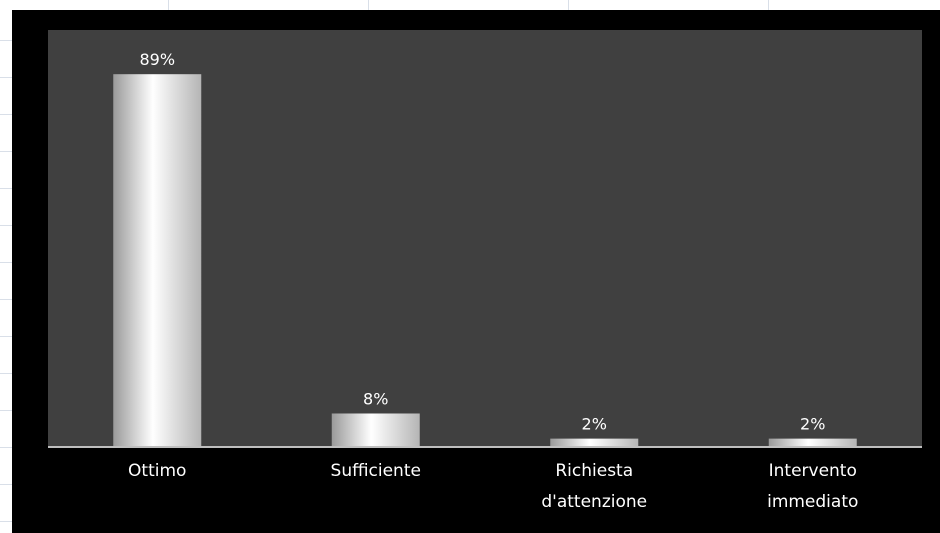 The width and height of the screenshot is (940, 533). Describe the element at coordinates (813, 471) in the screenshot. I see `category-label-3: Intervento` at that location.